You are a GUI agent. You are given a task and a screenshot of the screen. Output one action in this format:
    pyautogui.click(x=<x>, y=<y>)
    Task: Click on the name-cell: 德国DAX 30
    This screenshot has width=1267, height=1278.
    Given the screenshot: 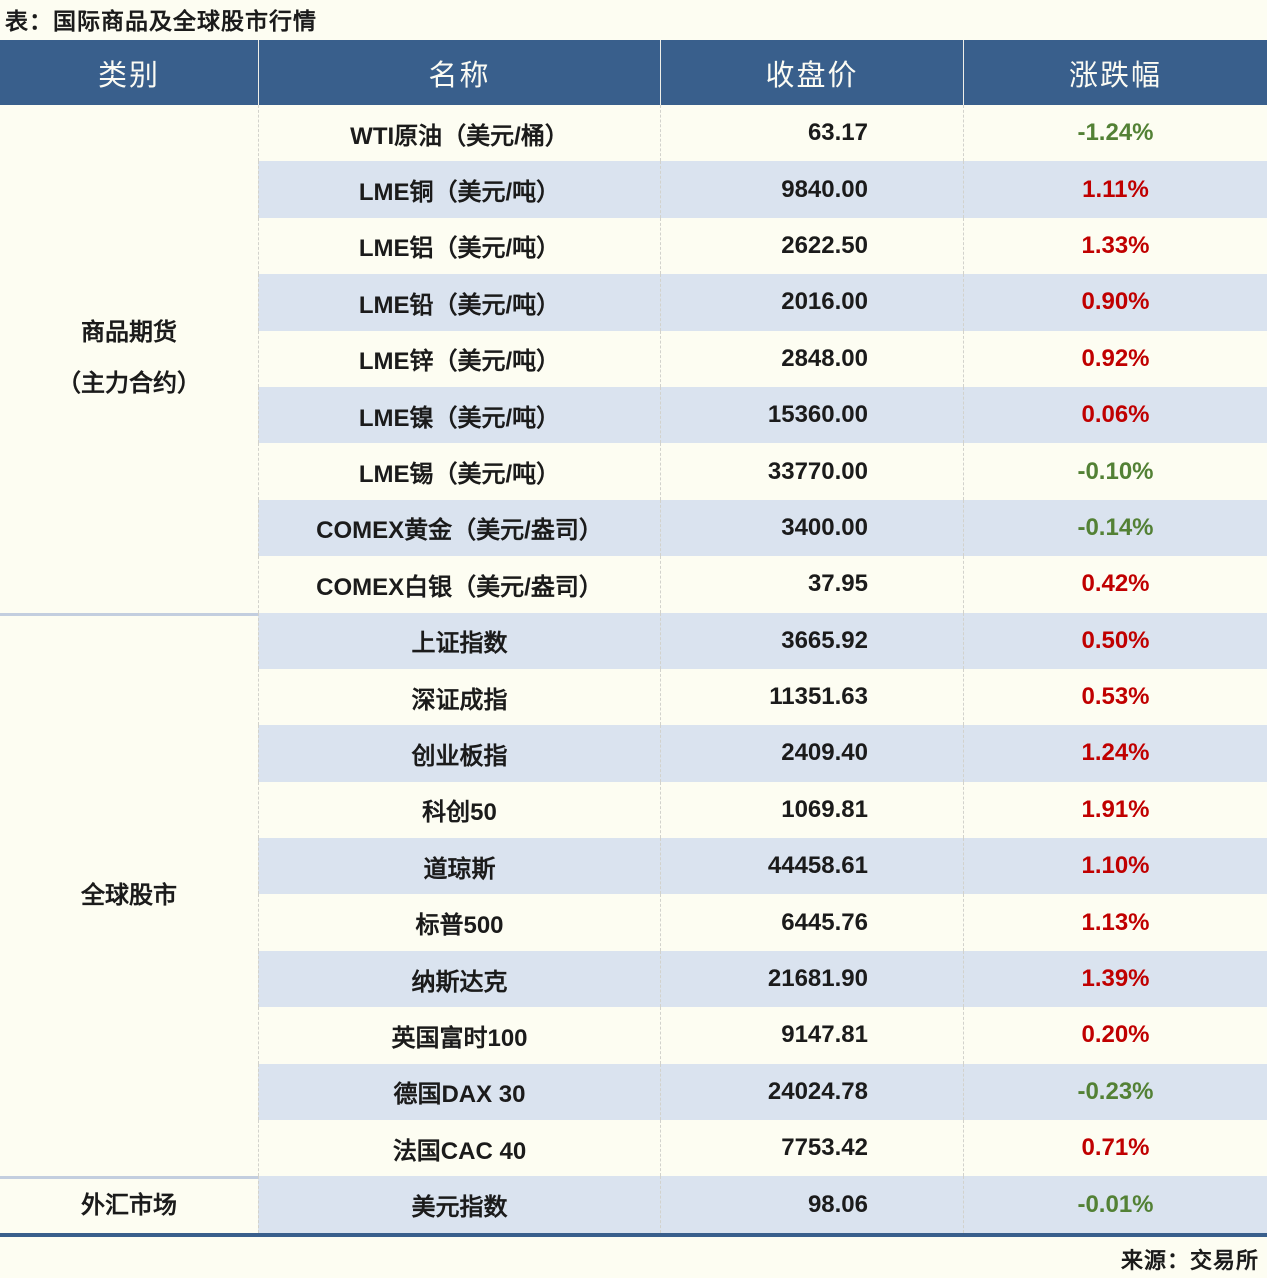 What is the action you would take?
    pyautogui.click(x=459, y=1092)
    